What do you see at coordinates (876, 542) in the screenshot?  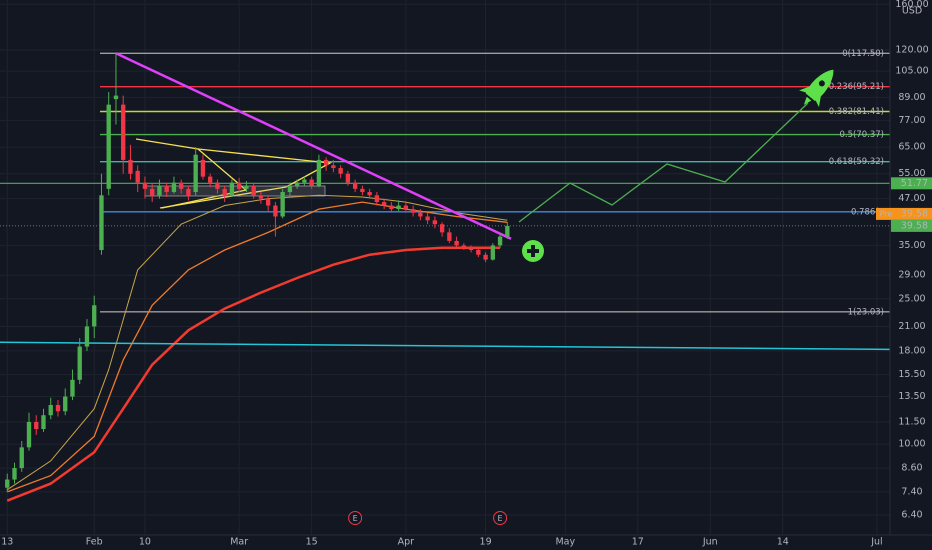 I see `x-tick-label: Jul` at bounding box center [876, 542].